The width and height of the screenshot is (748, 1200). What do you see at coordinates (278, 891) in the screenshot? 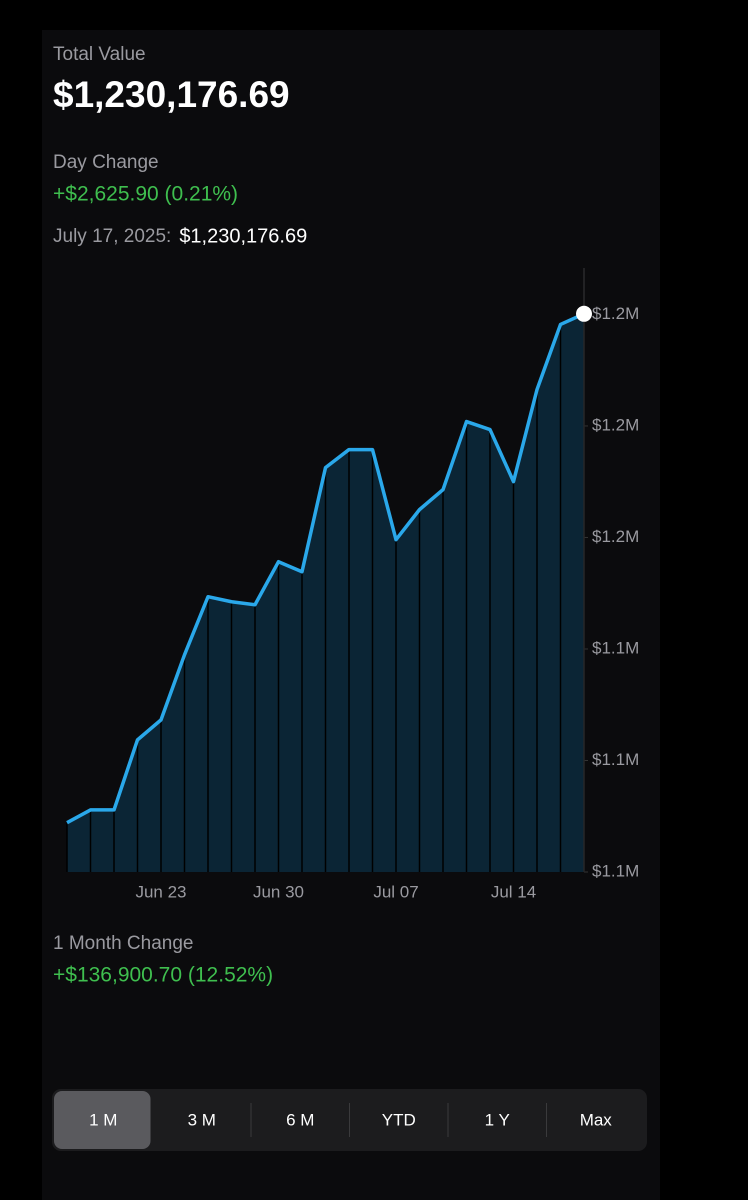
I see `x-tick-label: Jun 30` at bounding box center [278, 891].